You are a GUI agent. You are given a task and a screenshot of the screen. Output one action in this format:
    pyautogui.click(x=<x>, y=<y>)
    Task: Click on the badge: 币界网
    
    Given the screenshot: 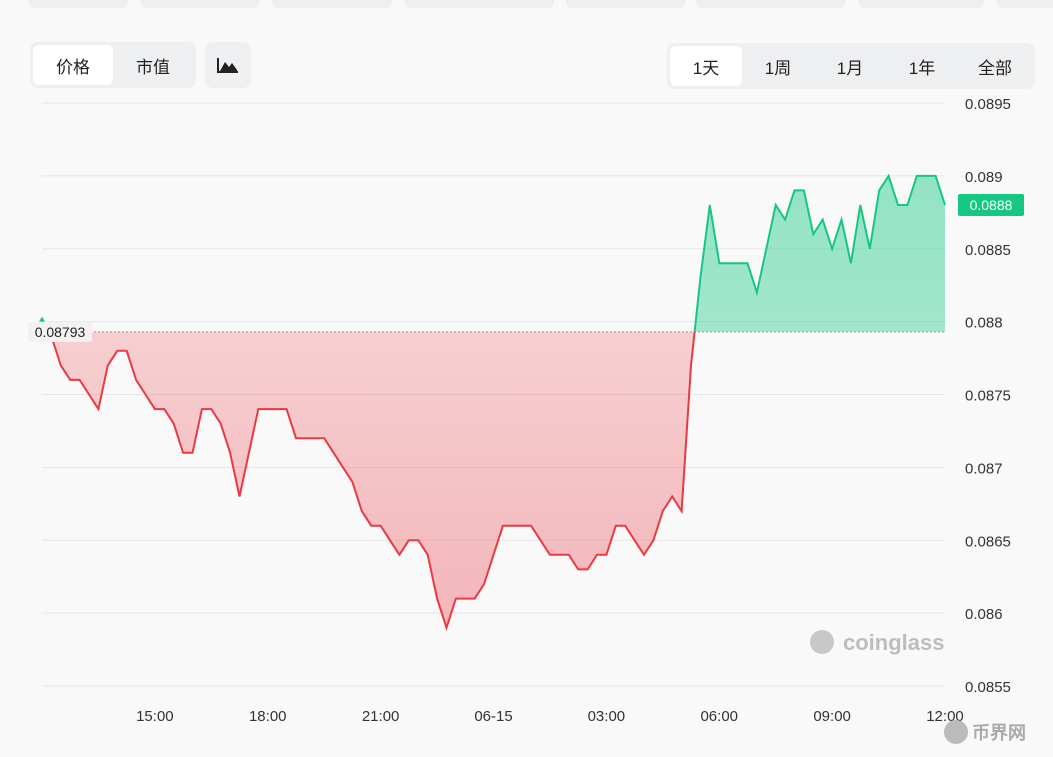 What is the action you would take?
    pyautogui.click(x=985, y=732)
    